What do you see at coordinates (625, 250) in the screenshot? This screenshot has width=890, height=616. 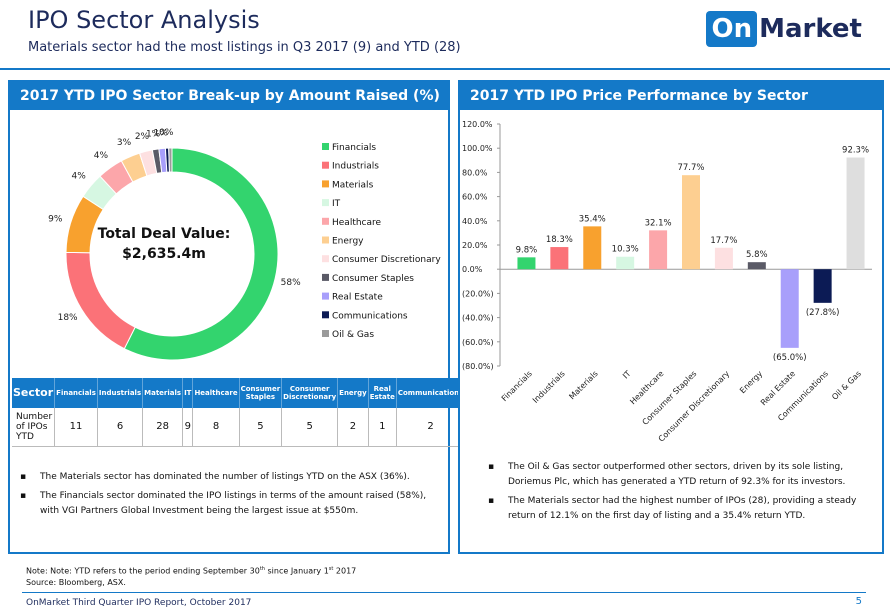 I see `bar-value-label: 10.3%` at bounding box center [625, 250].